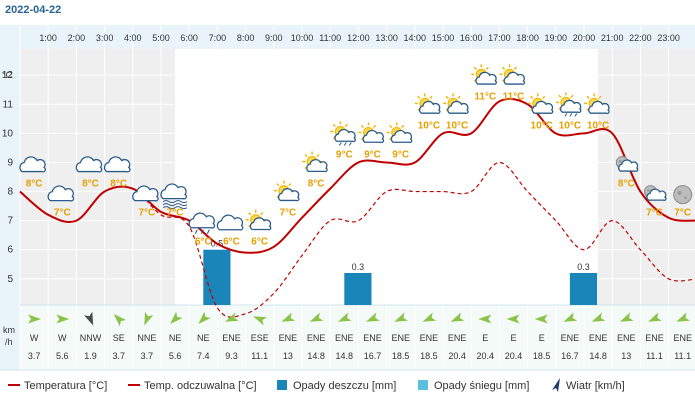 This screenshot has width=695, height=408. I want to click on temp-axis-tick: 12, so click(8, 75).